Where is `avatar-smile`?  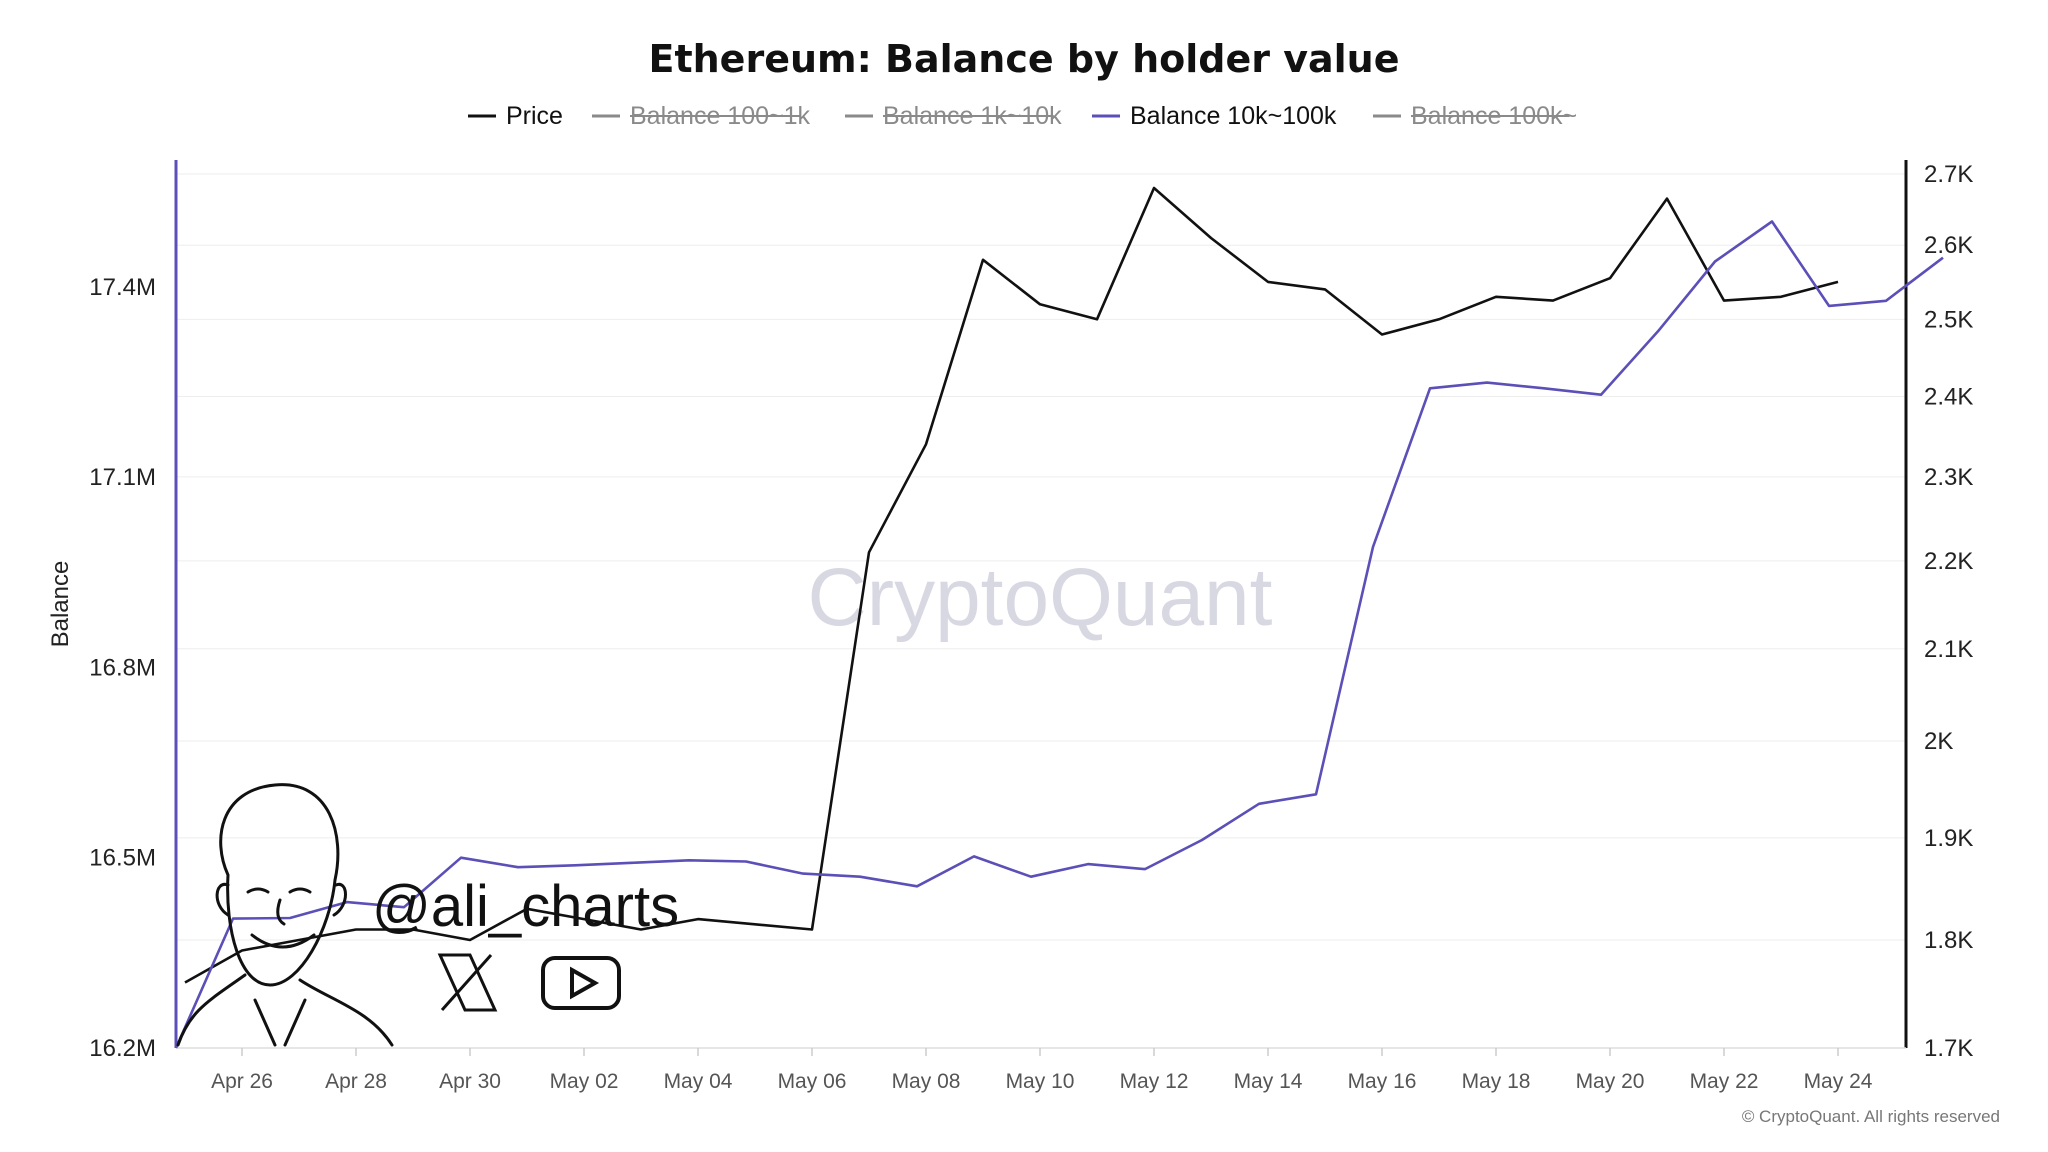
avatar-smile is located at coordinates (283, 941).